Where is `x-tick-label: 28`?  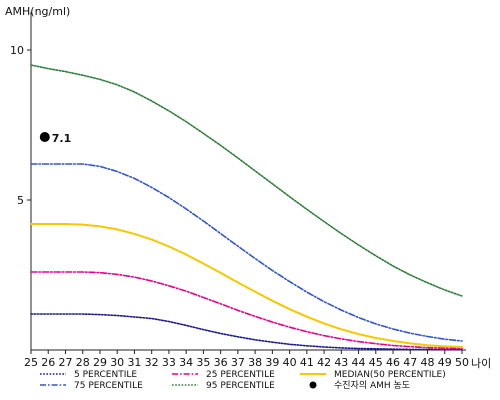 x-tick-label: 28 is located at coordinates (83, 362).